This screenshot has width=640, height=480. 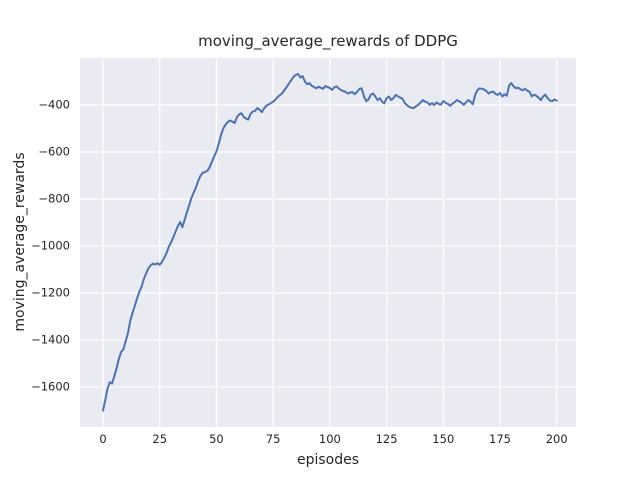 I want to click on x-tick-label: 25, so click(x=160, y=439).